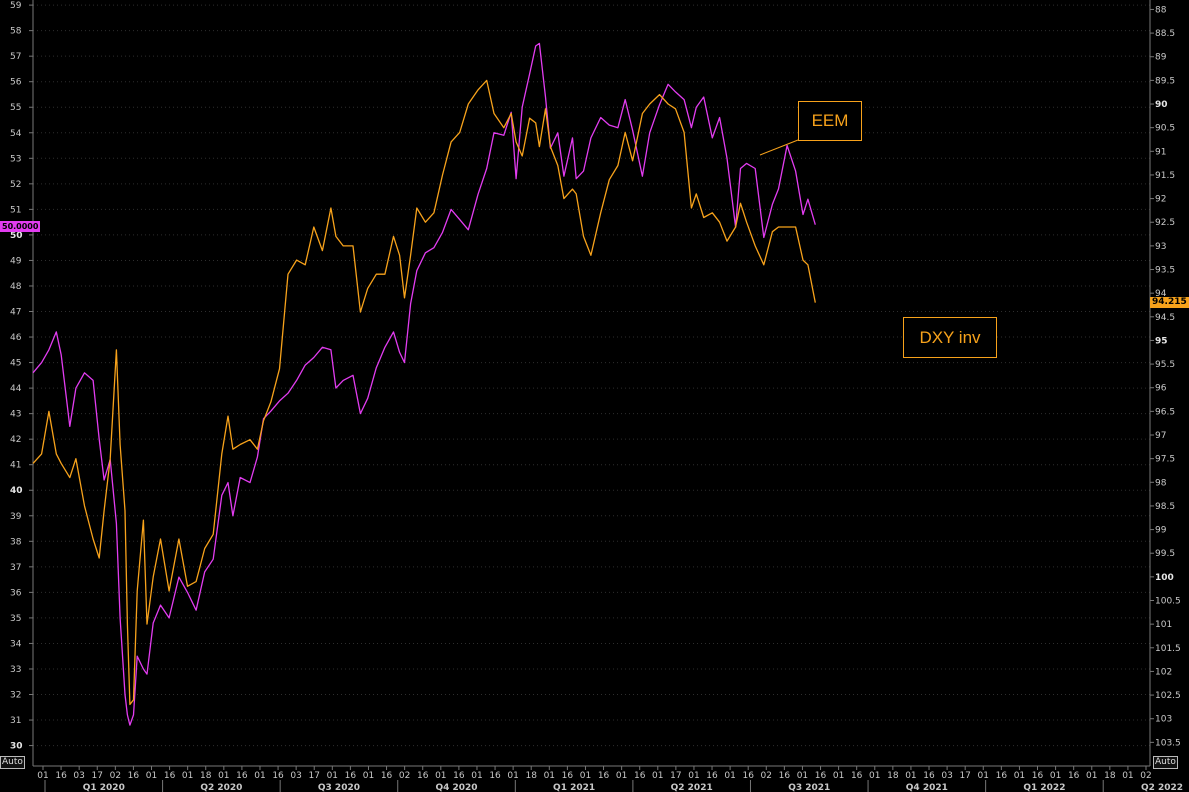 Image resolution: width=1189 pixels, height=792 pixels. What do you see at coordinates (1160, 436) in the screenshot?
I see `right-tick-label: 97` at bounding box center [1160, 436].